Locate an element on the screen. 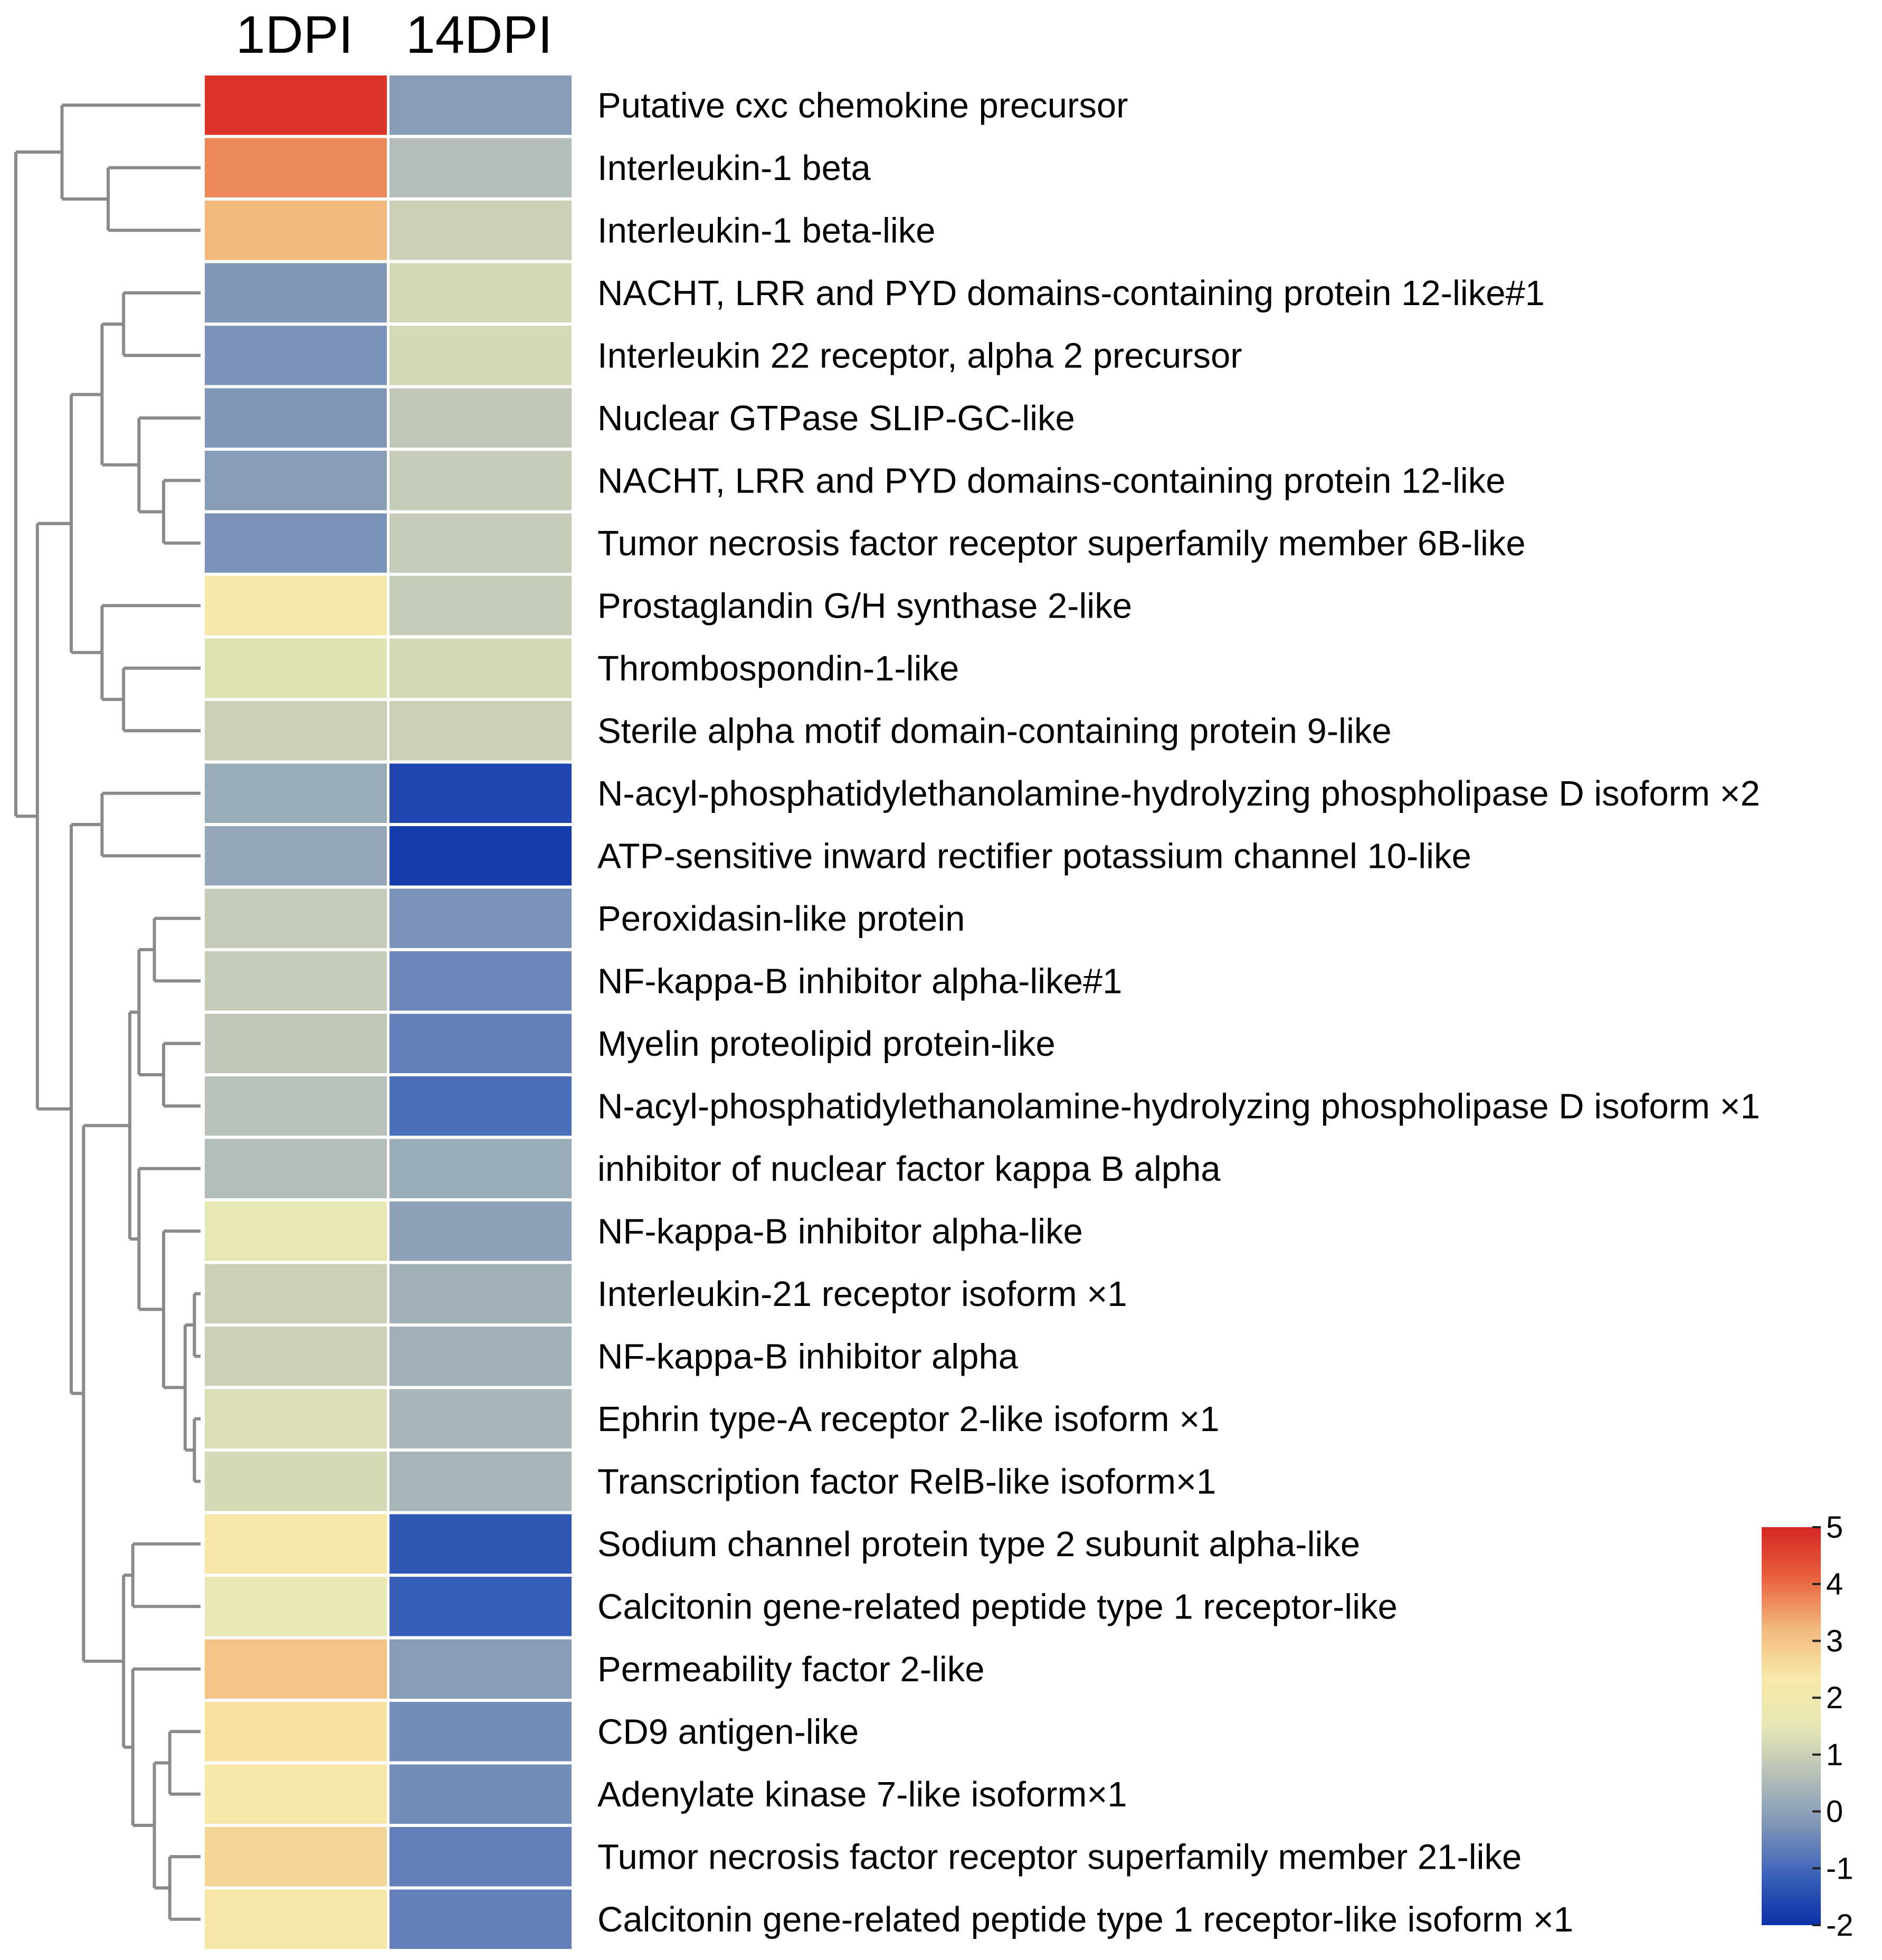  colorbar-gradient is located at coordinates (1791, 1726).